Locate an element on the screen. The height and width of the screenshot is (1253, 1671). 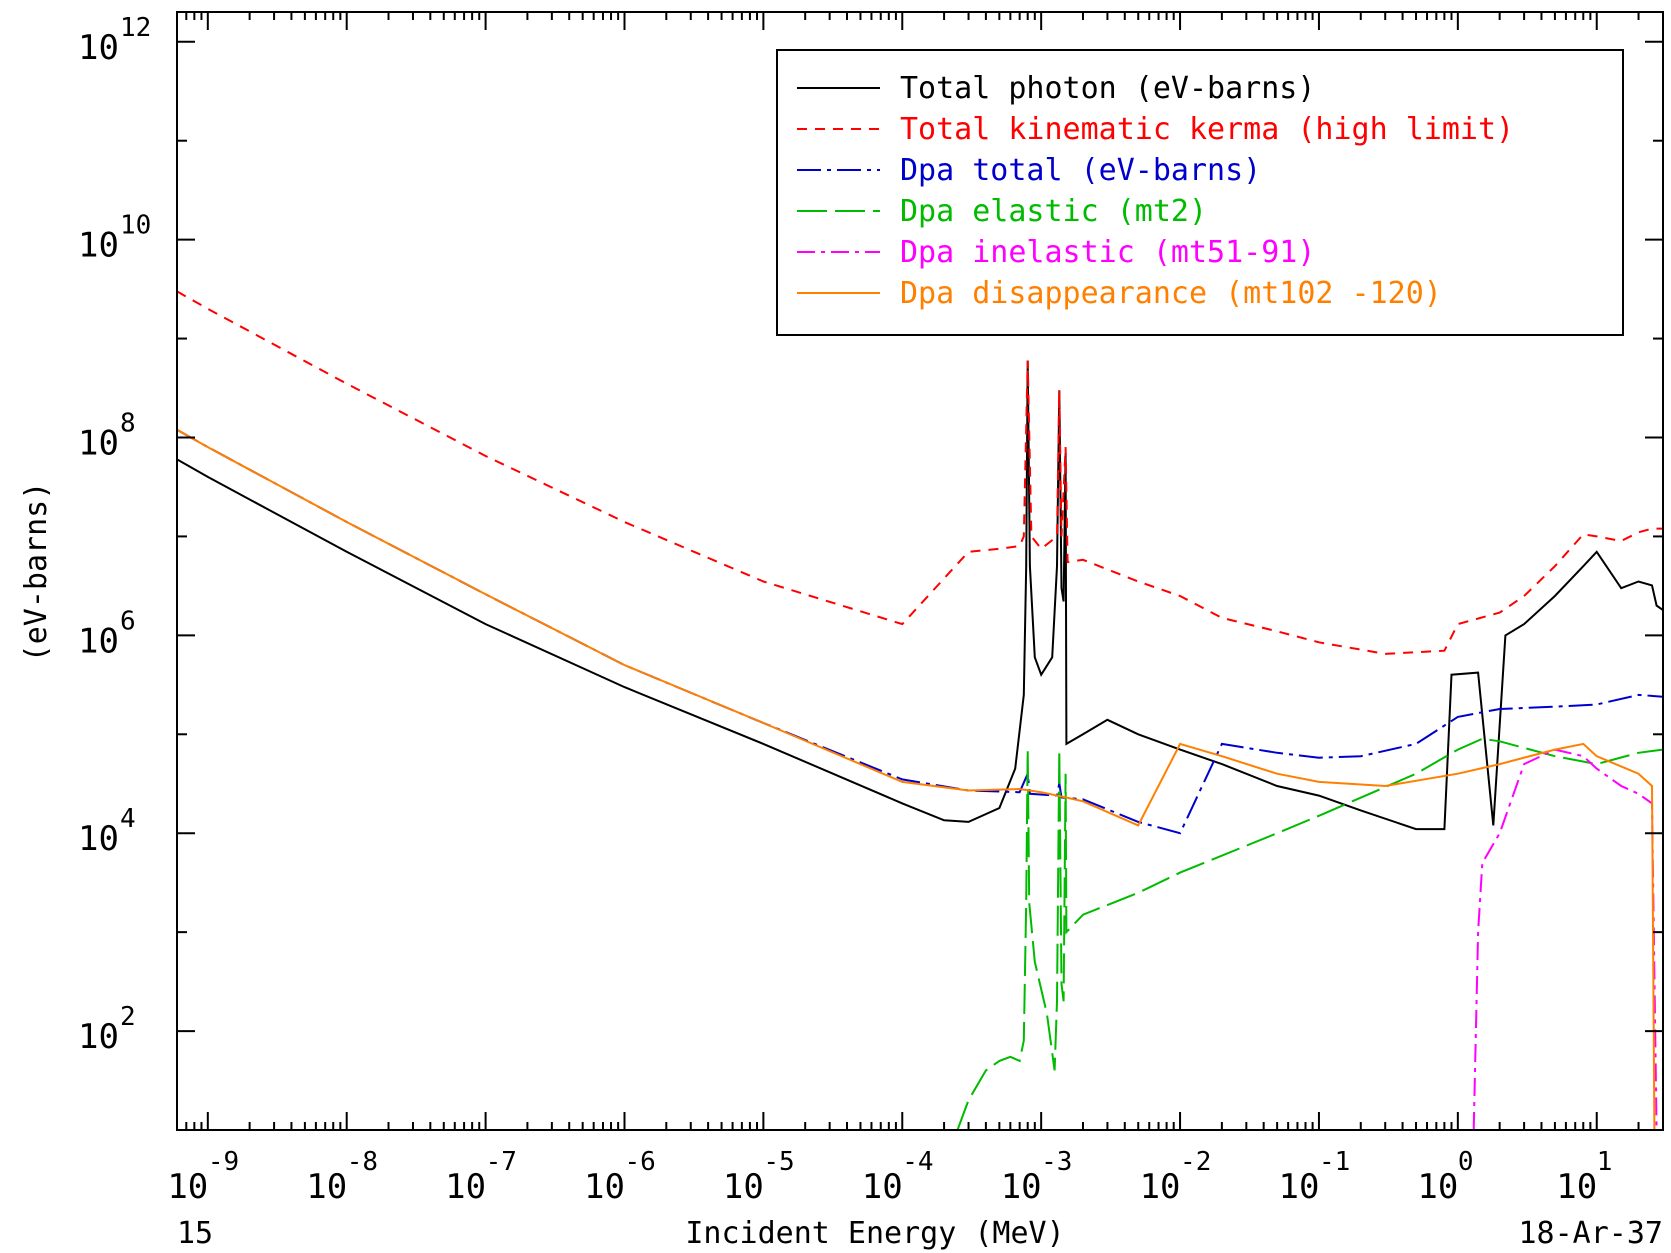
svg-text: 1 is located at coordinates (1605, 1162).